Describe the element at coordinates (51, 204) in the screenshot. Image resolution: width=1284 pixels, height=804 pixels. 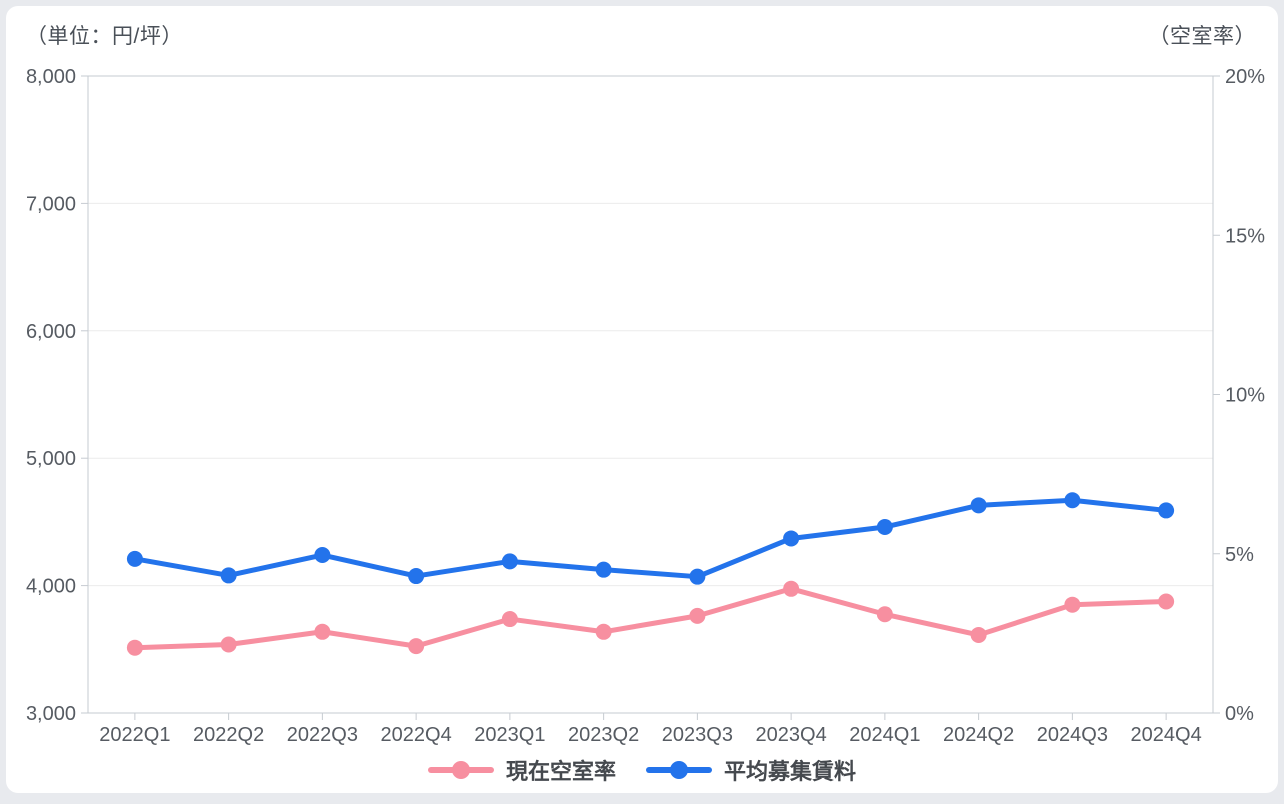
I see `y-left-tick-label: 7,000` at that location.